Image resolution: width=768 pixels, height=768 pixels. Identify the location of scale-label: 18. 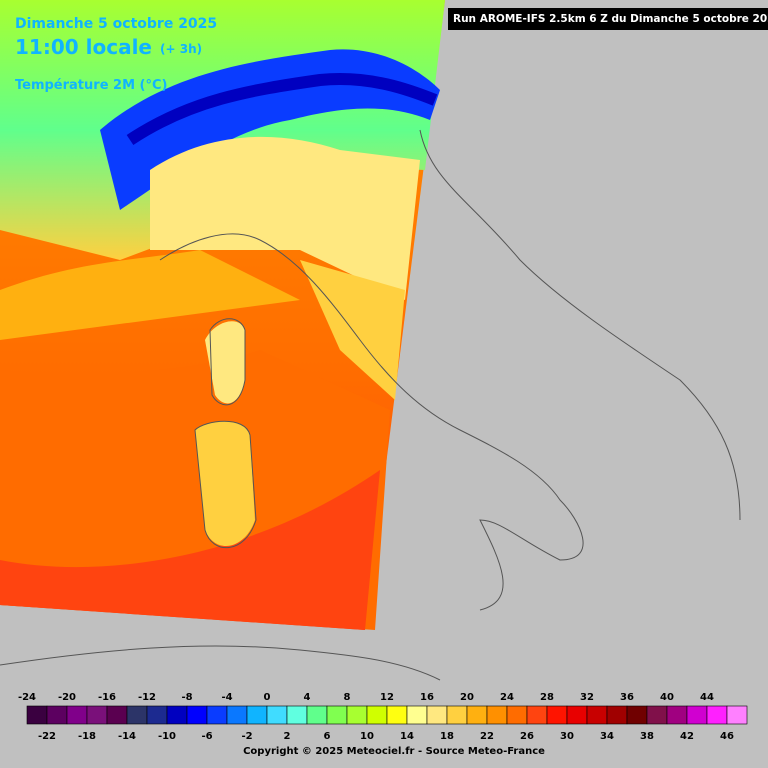
(447, 736).